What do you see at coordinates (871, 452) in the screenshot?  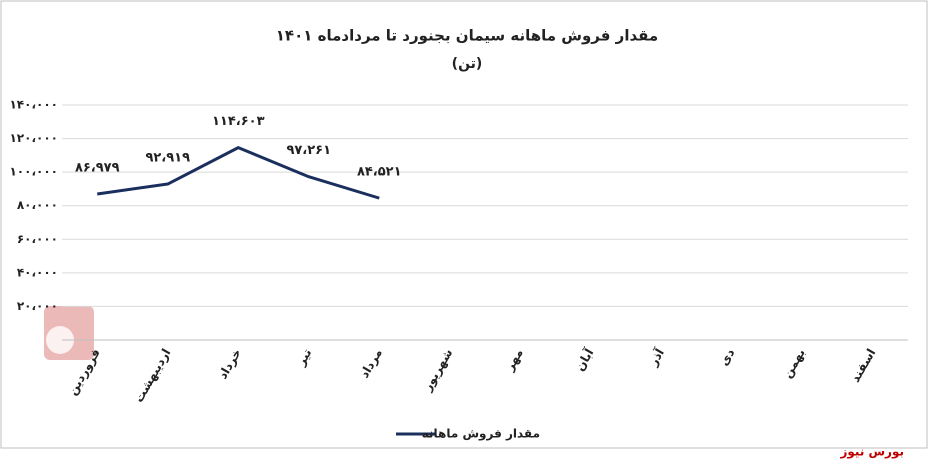 I see `source: بورس نیوز` at bounding box center [871, 452].